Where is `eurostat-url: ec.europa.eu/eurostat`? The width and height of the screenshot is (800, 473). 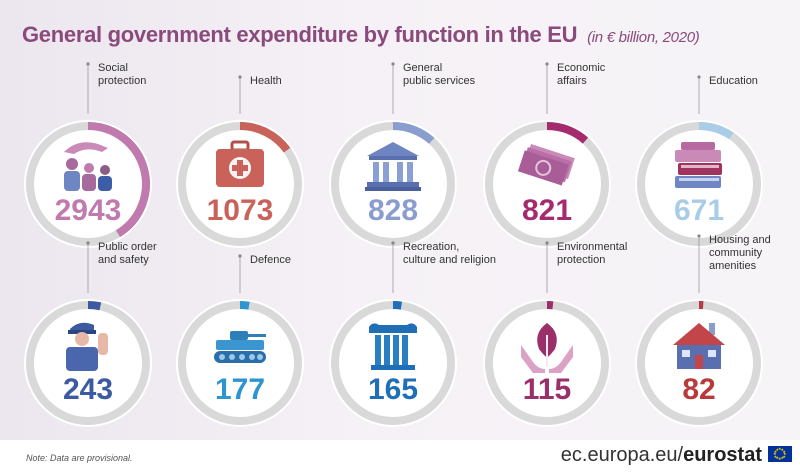
eurostat-url: ec.europa.eu/eurostat is located at coordinates (661, 455).